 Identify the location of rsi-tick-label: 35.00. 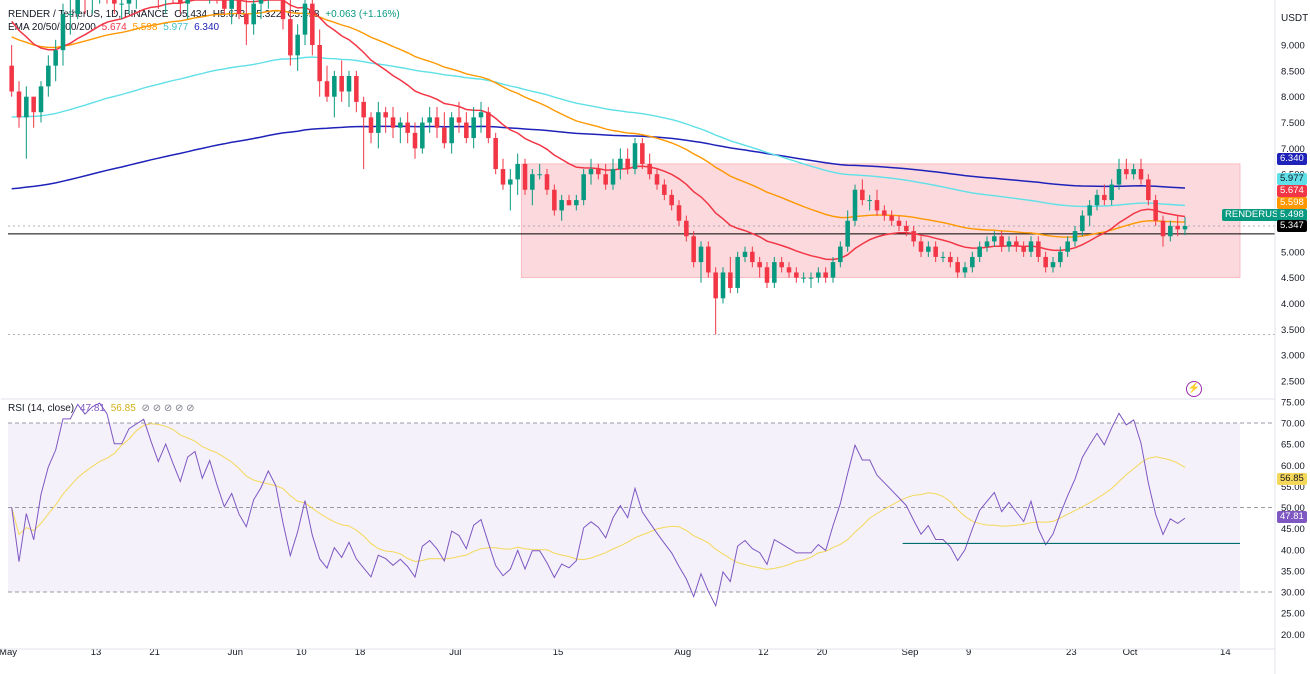
(1293, 571).